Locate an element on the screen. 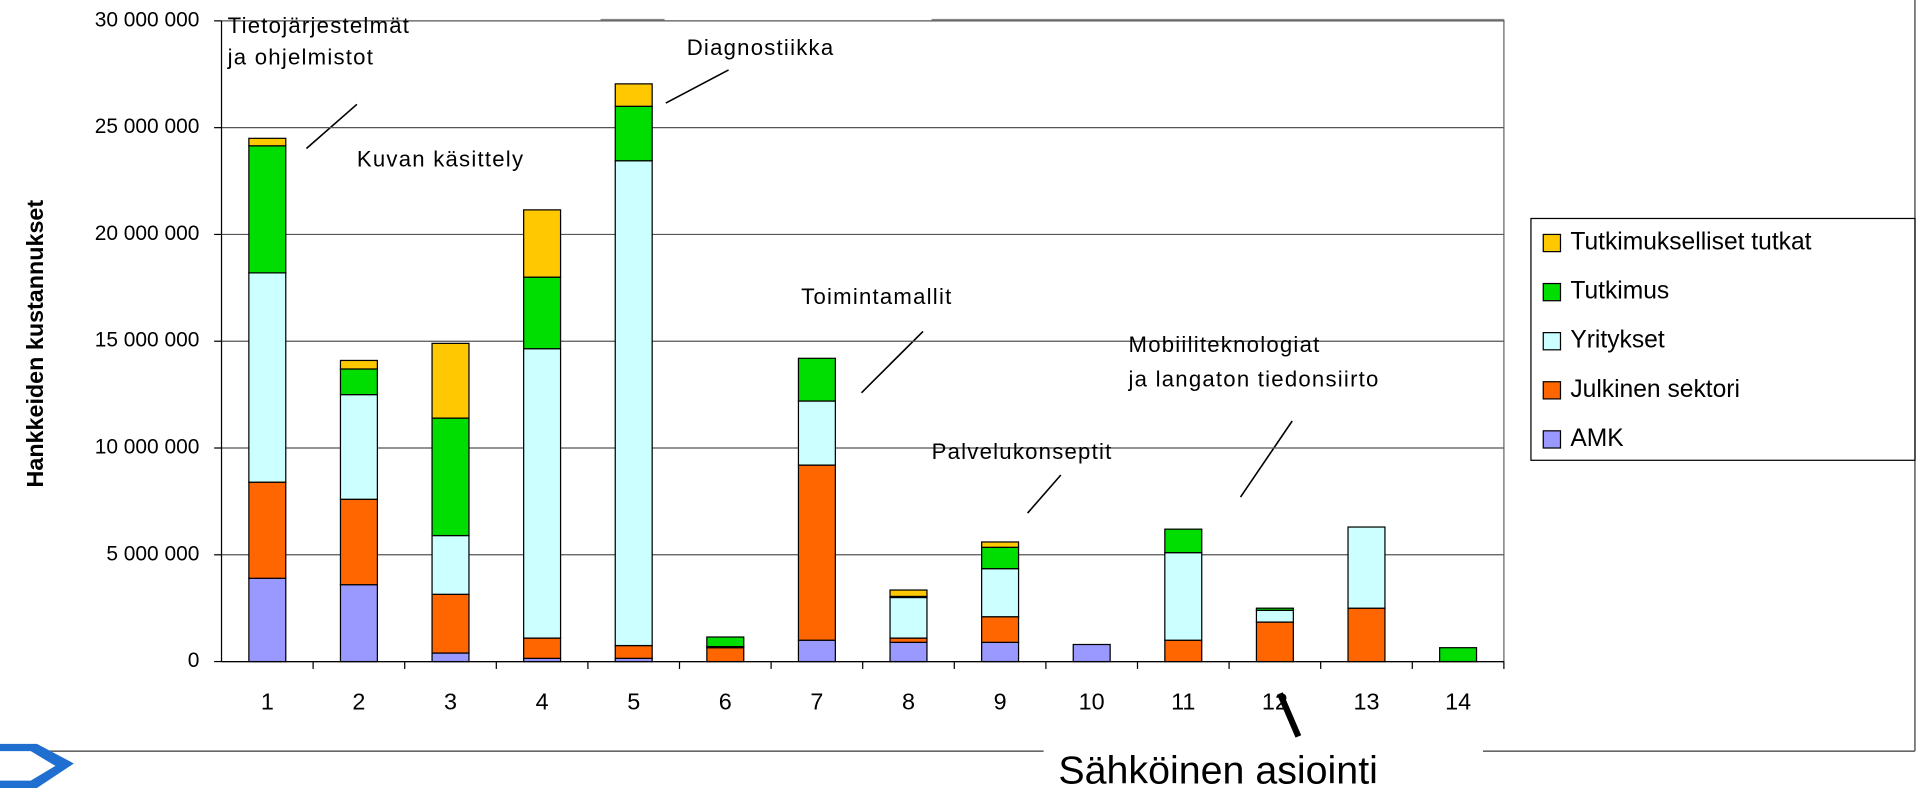  y-tick-label: 25 000 000 is located at coordinates (147, 126).